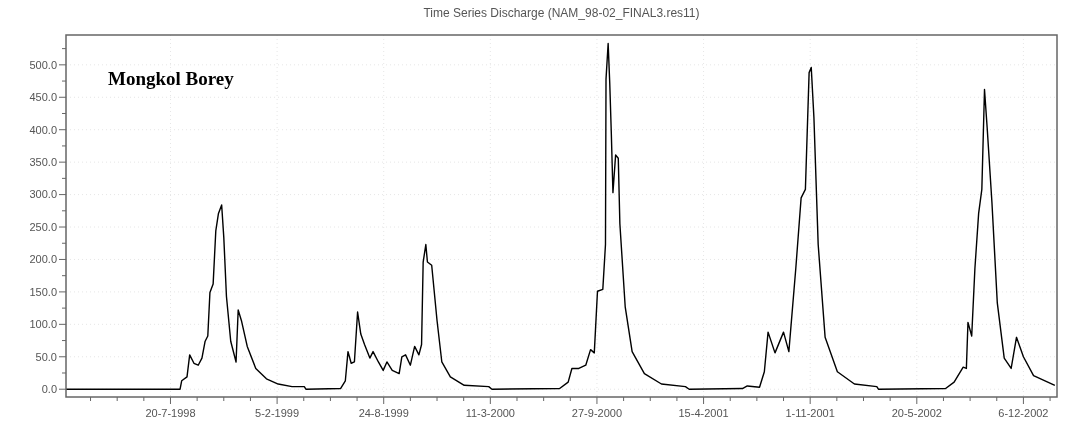 This screenshot has width=1075, height=435. I want to click on x-tick-label: 15-4-2001, so click(703, 413).